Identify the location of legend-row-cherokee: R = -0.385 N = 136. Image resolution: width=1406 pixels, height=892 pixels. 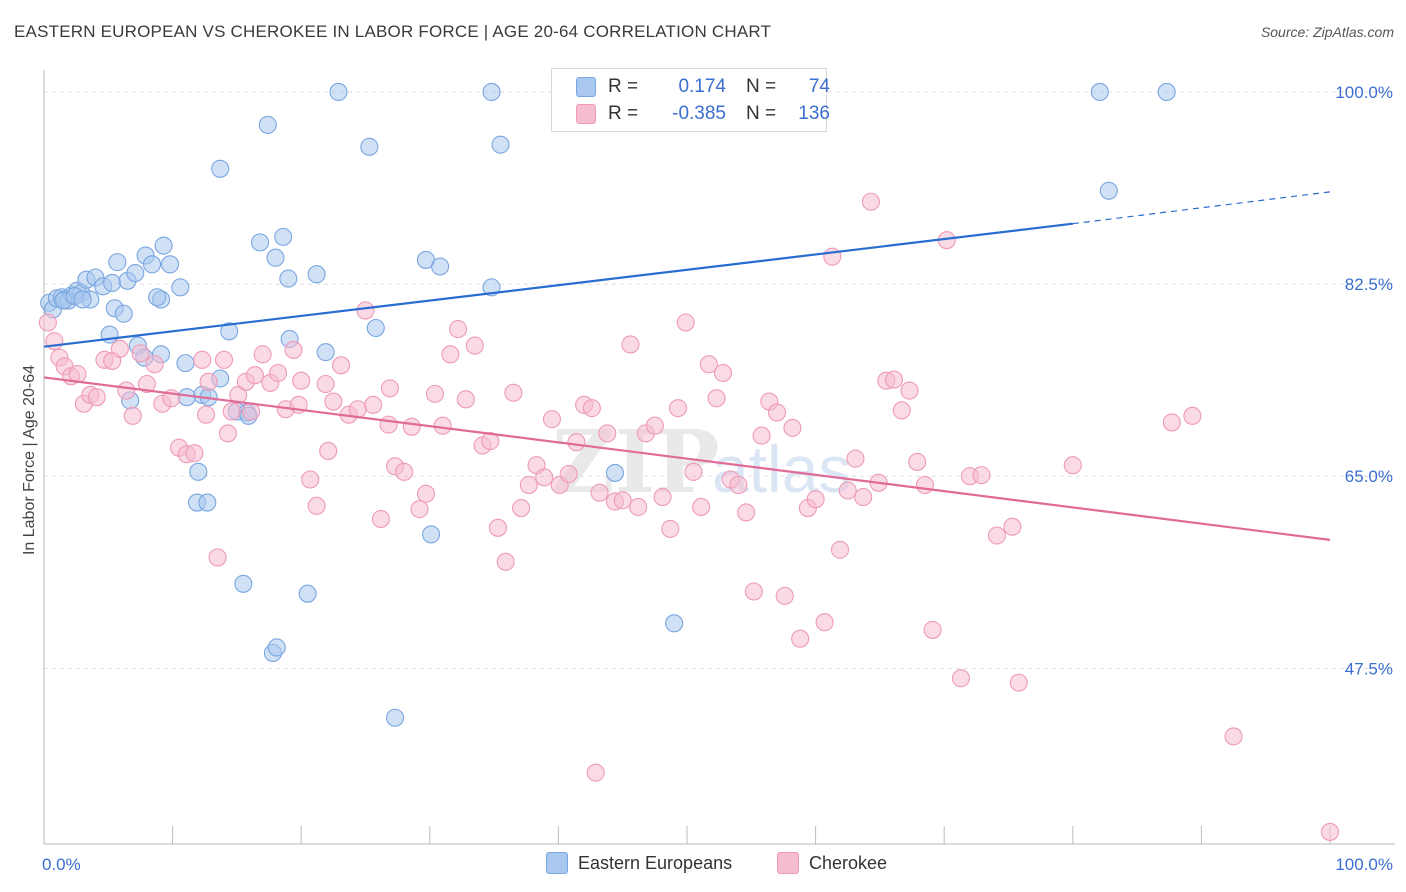
(703, 114).